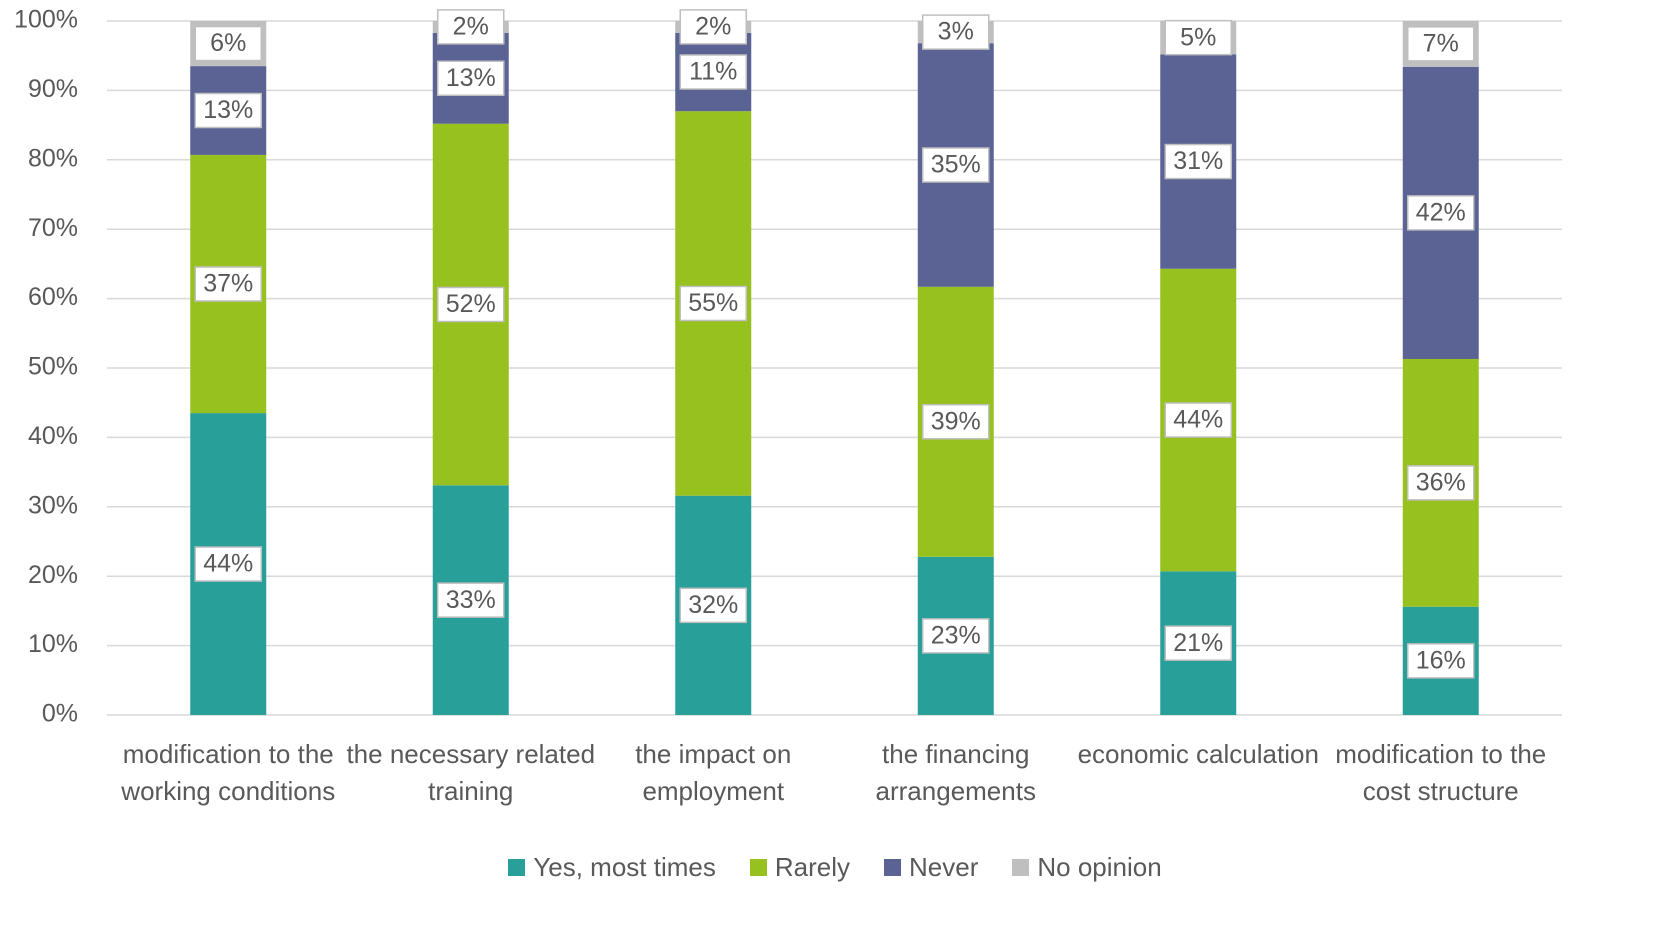 The image size is (1670, 944). I want to click on data-label: 37%, so click(228, 284).